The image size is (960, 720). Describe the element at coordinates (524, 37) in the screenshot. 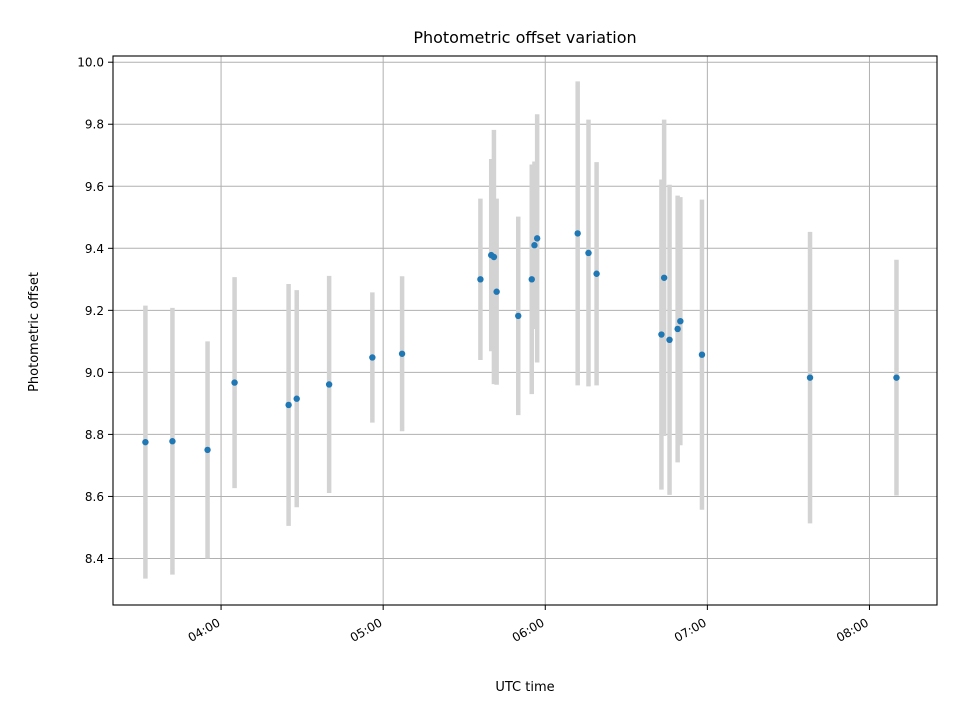

I see `chart-title: Photometric offset variation` at that location.